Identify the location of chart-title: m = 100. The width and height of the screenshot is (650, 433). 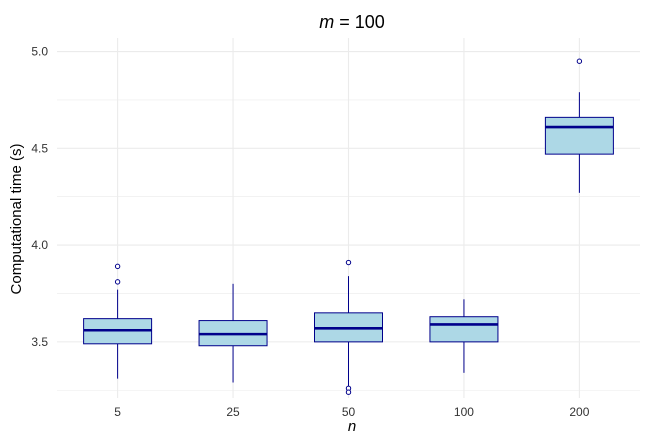
(352, 22).